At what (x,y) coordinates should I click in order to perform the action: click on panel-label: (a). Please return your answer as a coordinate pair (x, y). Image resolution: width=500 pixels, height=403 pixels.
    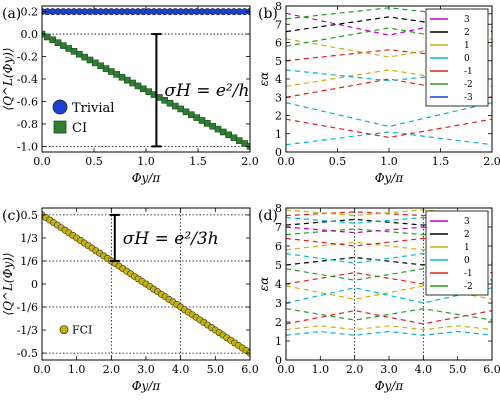
    Looking at the image, I should click on (11, 14).